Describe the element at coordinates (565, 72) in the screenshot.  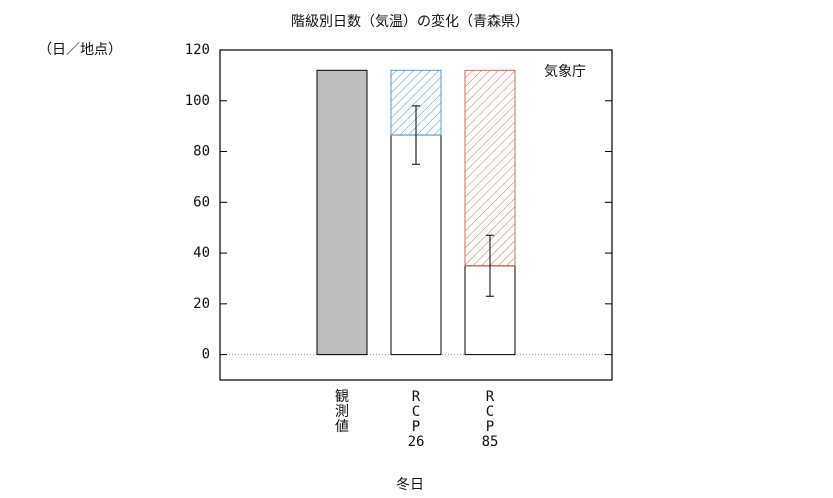
I see `annotation: 気象庁` at that location.